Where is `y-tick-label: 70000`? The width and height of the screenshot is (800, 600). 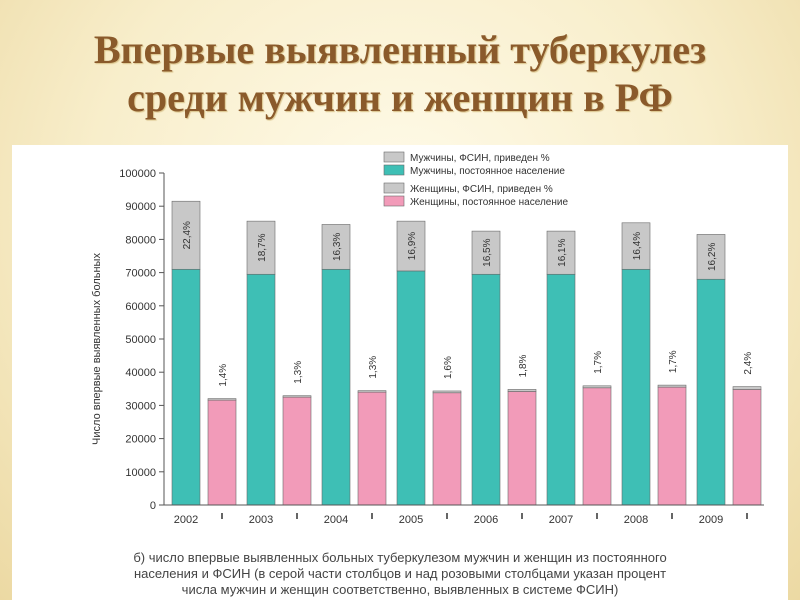 y-tick-label: 70000 is located at coordinates (140, 274).